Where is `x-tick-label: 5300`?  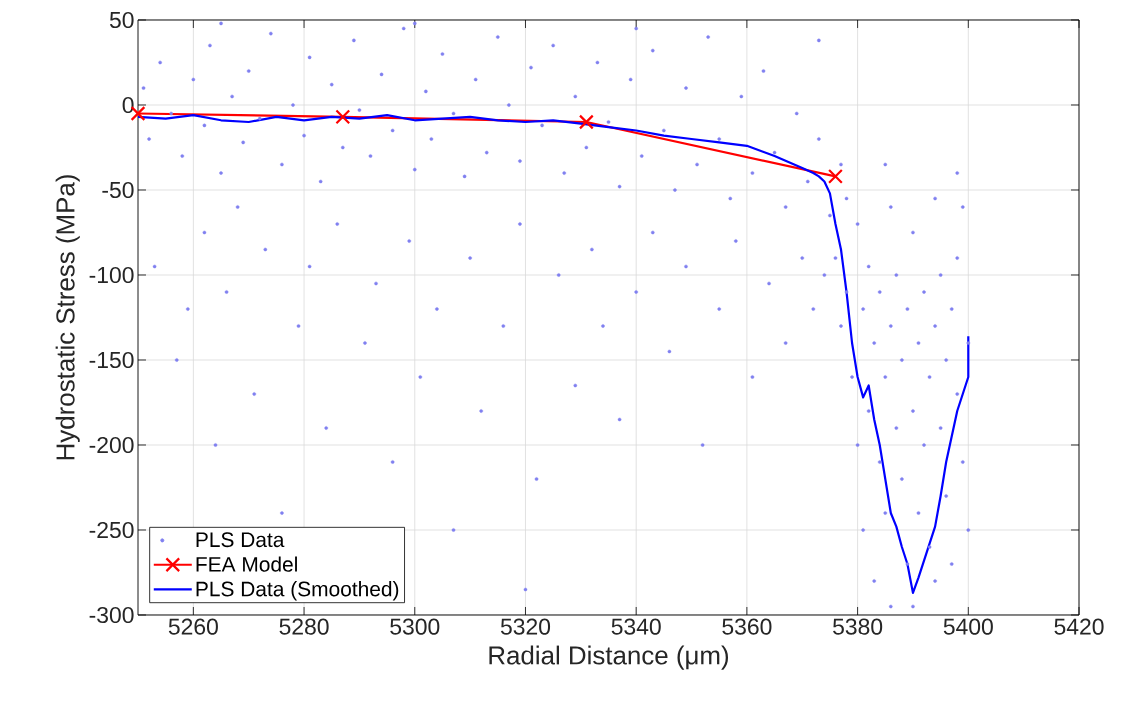
x-tick-label: 5300 is located at coordinates (415, 626).